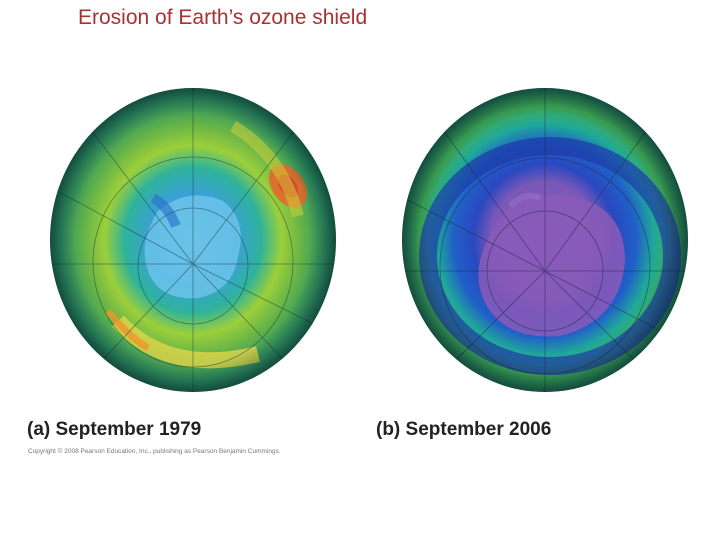 The width and height of the screenshot is (720, 540). Describe the element at coordinates (223, 17) in the screenshot. I see `slide-title: Erosion of Earth’s ozone shield` at that location.